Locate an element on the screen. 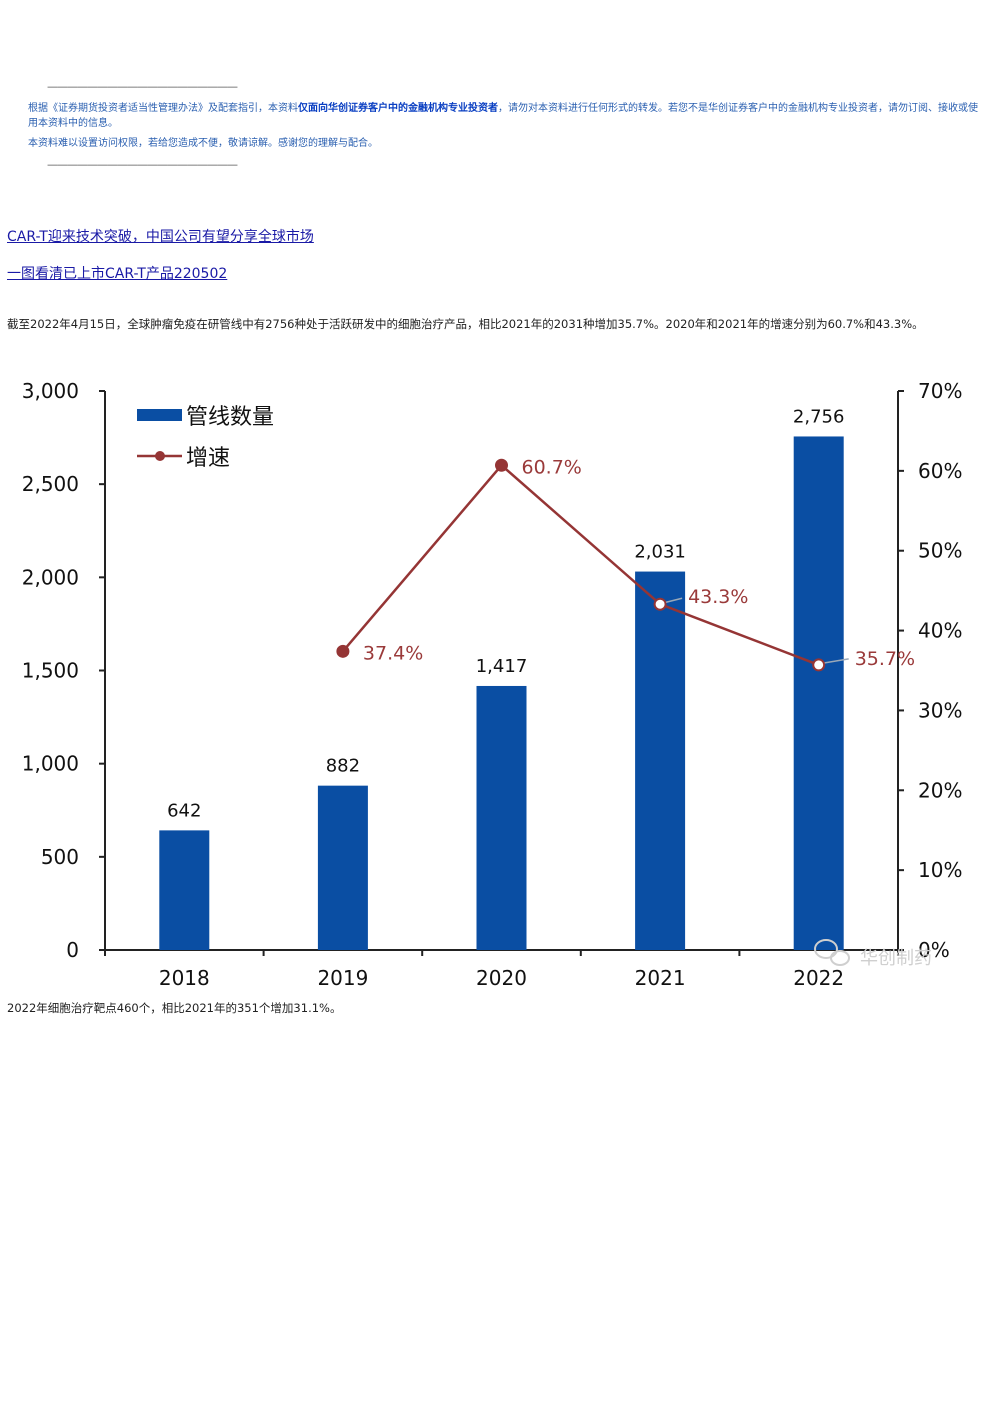 The image size is (992, 1403). article-link-cart-breakthrough: CAR-T迎来技术突破，中国公司有望分享全球市场 is located at coordinates (160, 237).